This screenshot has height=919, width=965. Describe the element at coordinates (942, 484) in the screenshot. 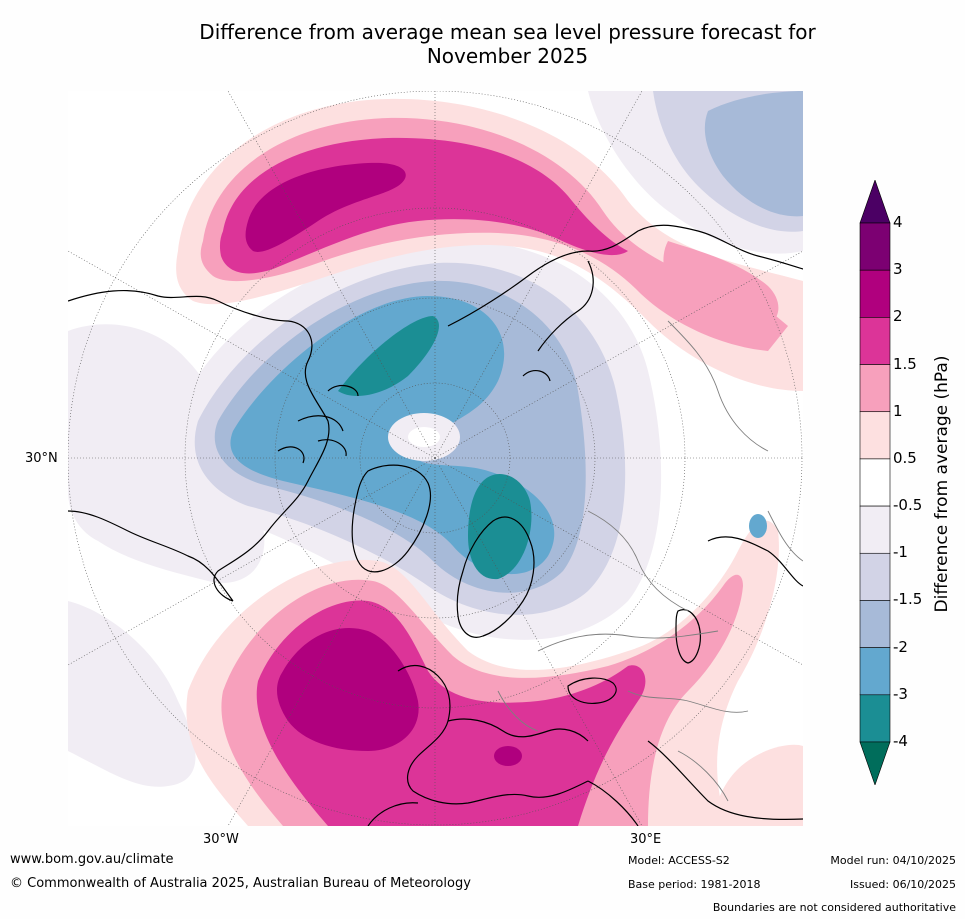

I see `colorbar-title: Difference from average (hPa)` at that location.